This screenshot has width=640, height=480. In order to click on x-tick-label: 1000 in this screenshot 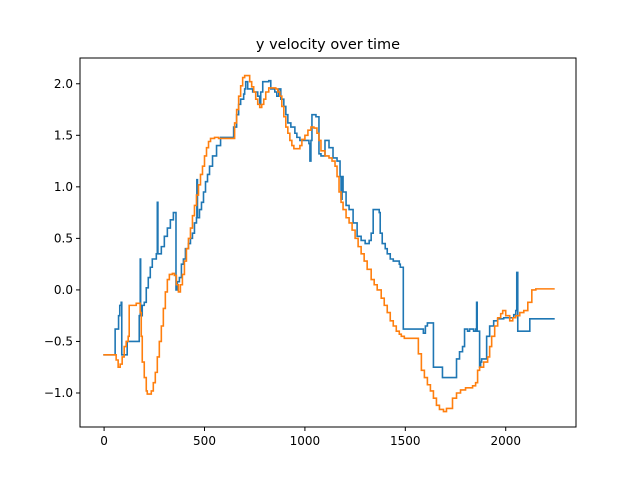, I will do `click(305, 441)`.